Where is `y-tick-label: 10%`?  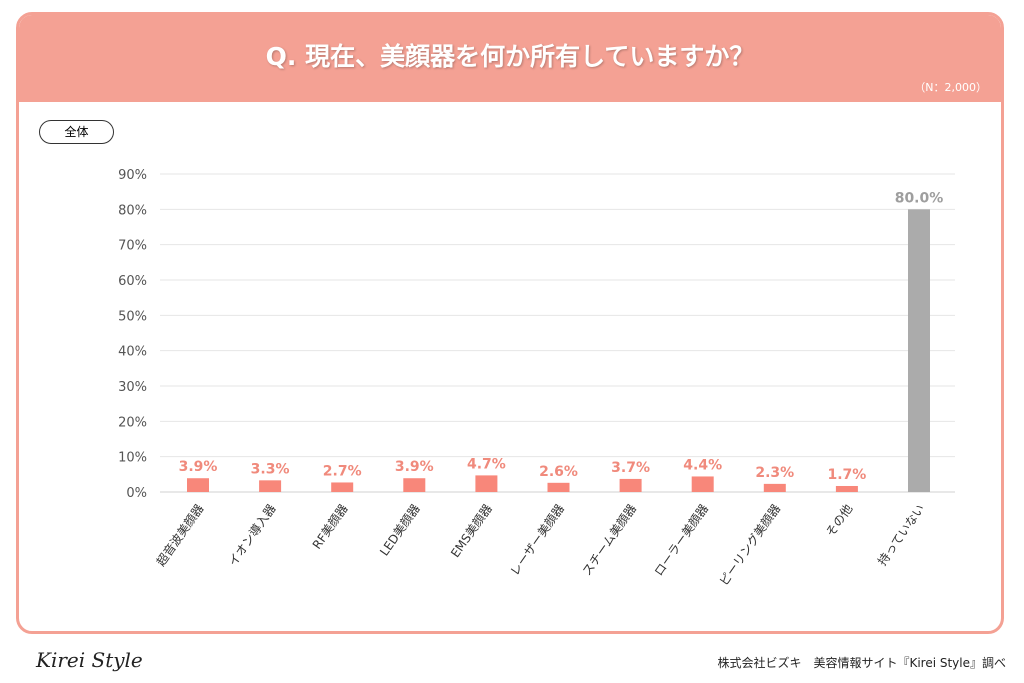
y-tick-label: 10% is located at coordinates (132, 458).